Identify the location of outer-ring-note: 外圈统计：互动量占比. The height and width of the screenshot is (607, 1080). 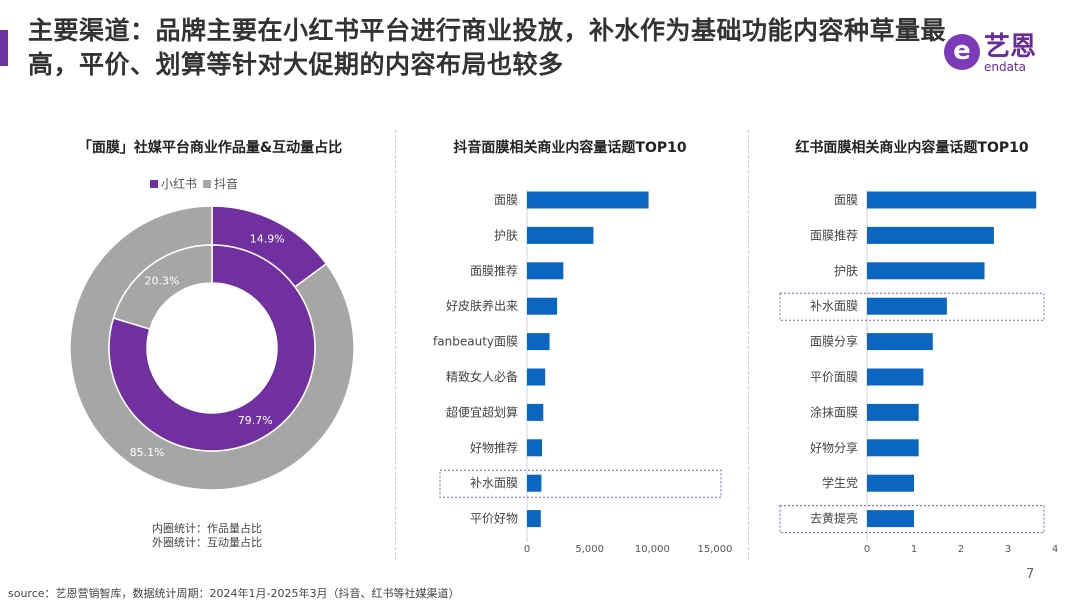
(207, 542).